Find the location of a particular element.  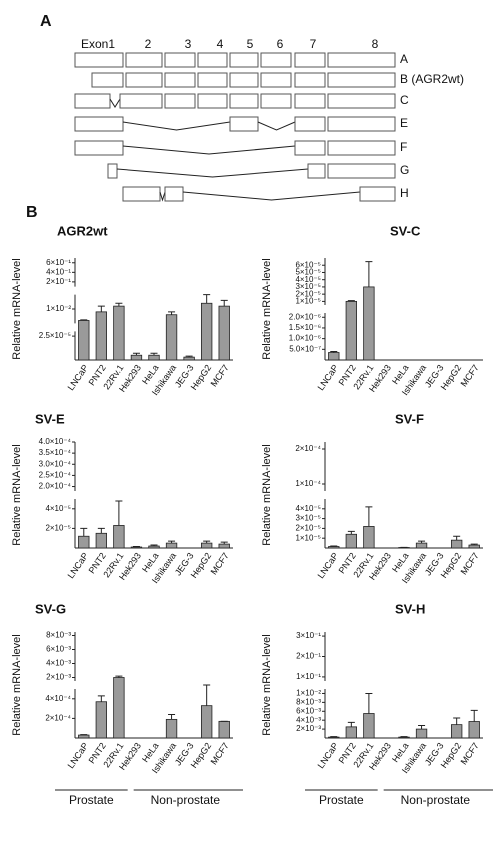

y-tick-label: 2.5×10⁻⁵ is located at coordinates (55, 335).